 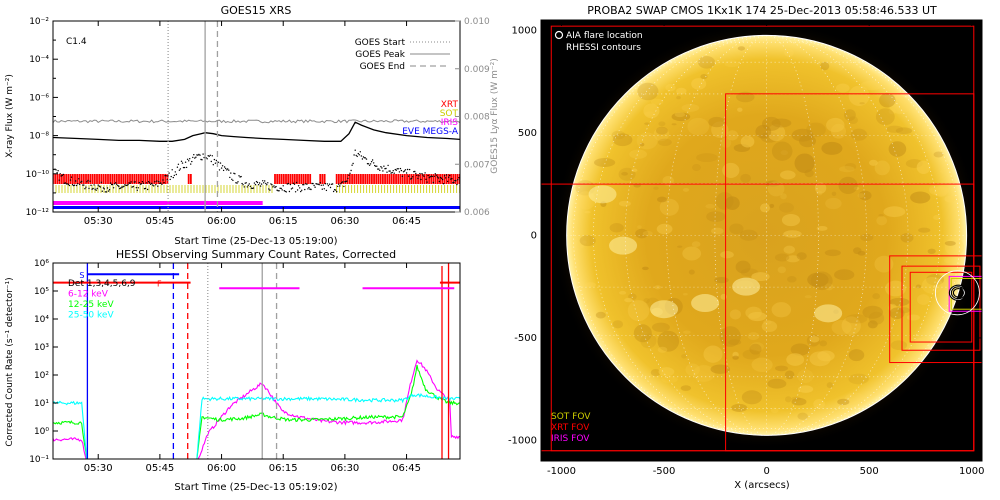 I want to click on y-tick-label: 0, so click(x=534, y=235).